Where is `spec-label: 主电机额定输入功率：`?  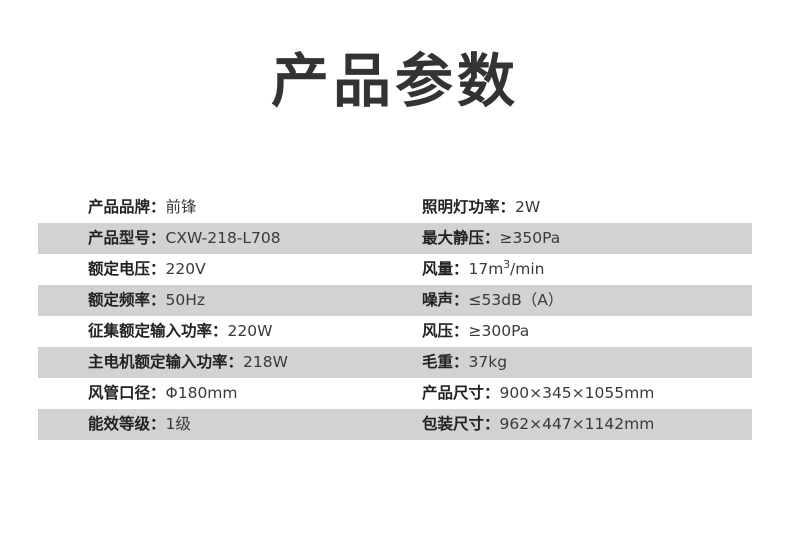 spec-label: 主电机额定输入功率： is located at coordinates (166, 362).